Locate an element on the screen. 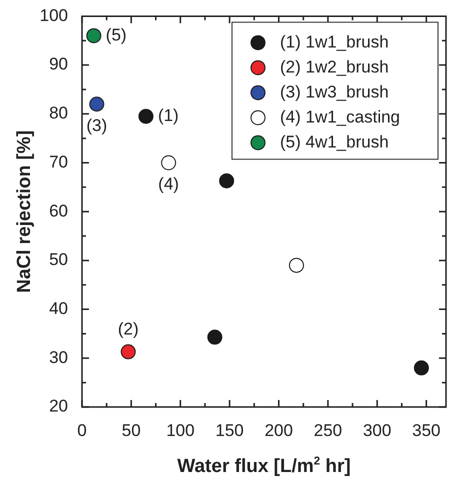  legend-label: (4) 1w1_casting is located at coordinates (340, 116).